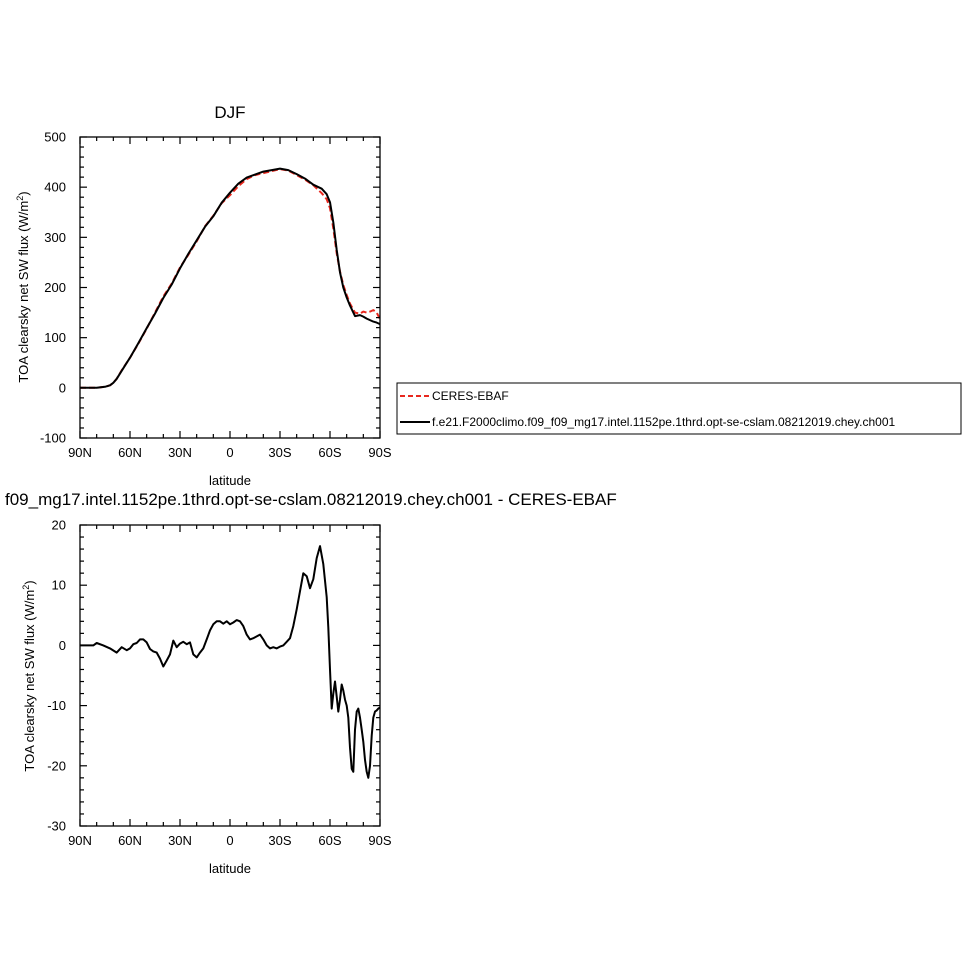 This screenshot has height=979, width=977. I want to click on bottom-x-tick-label: 0, so click(229, 840).